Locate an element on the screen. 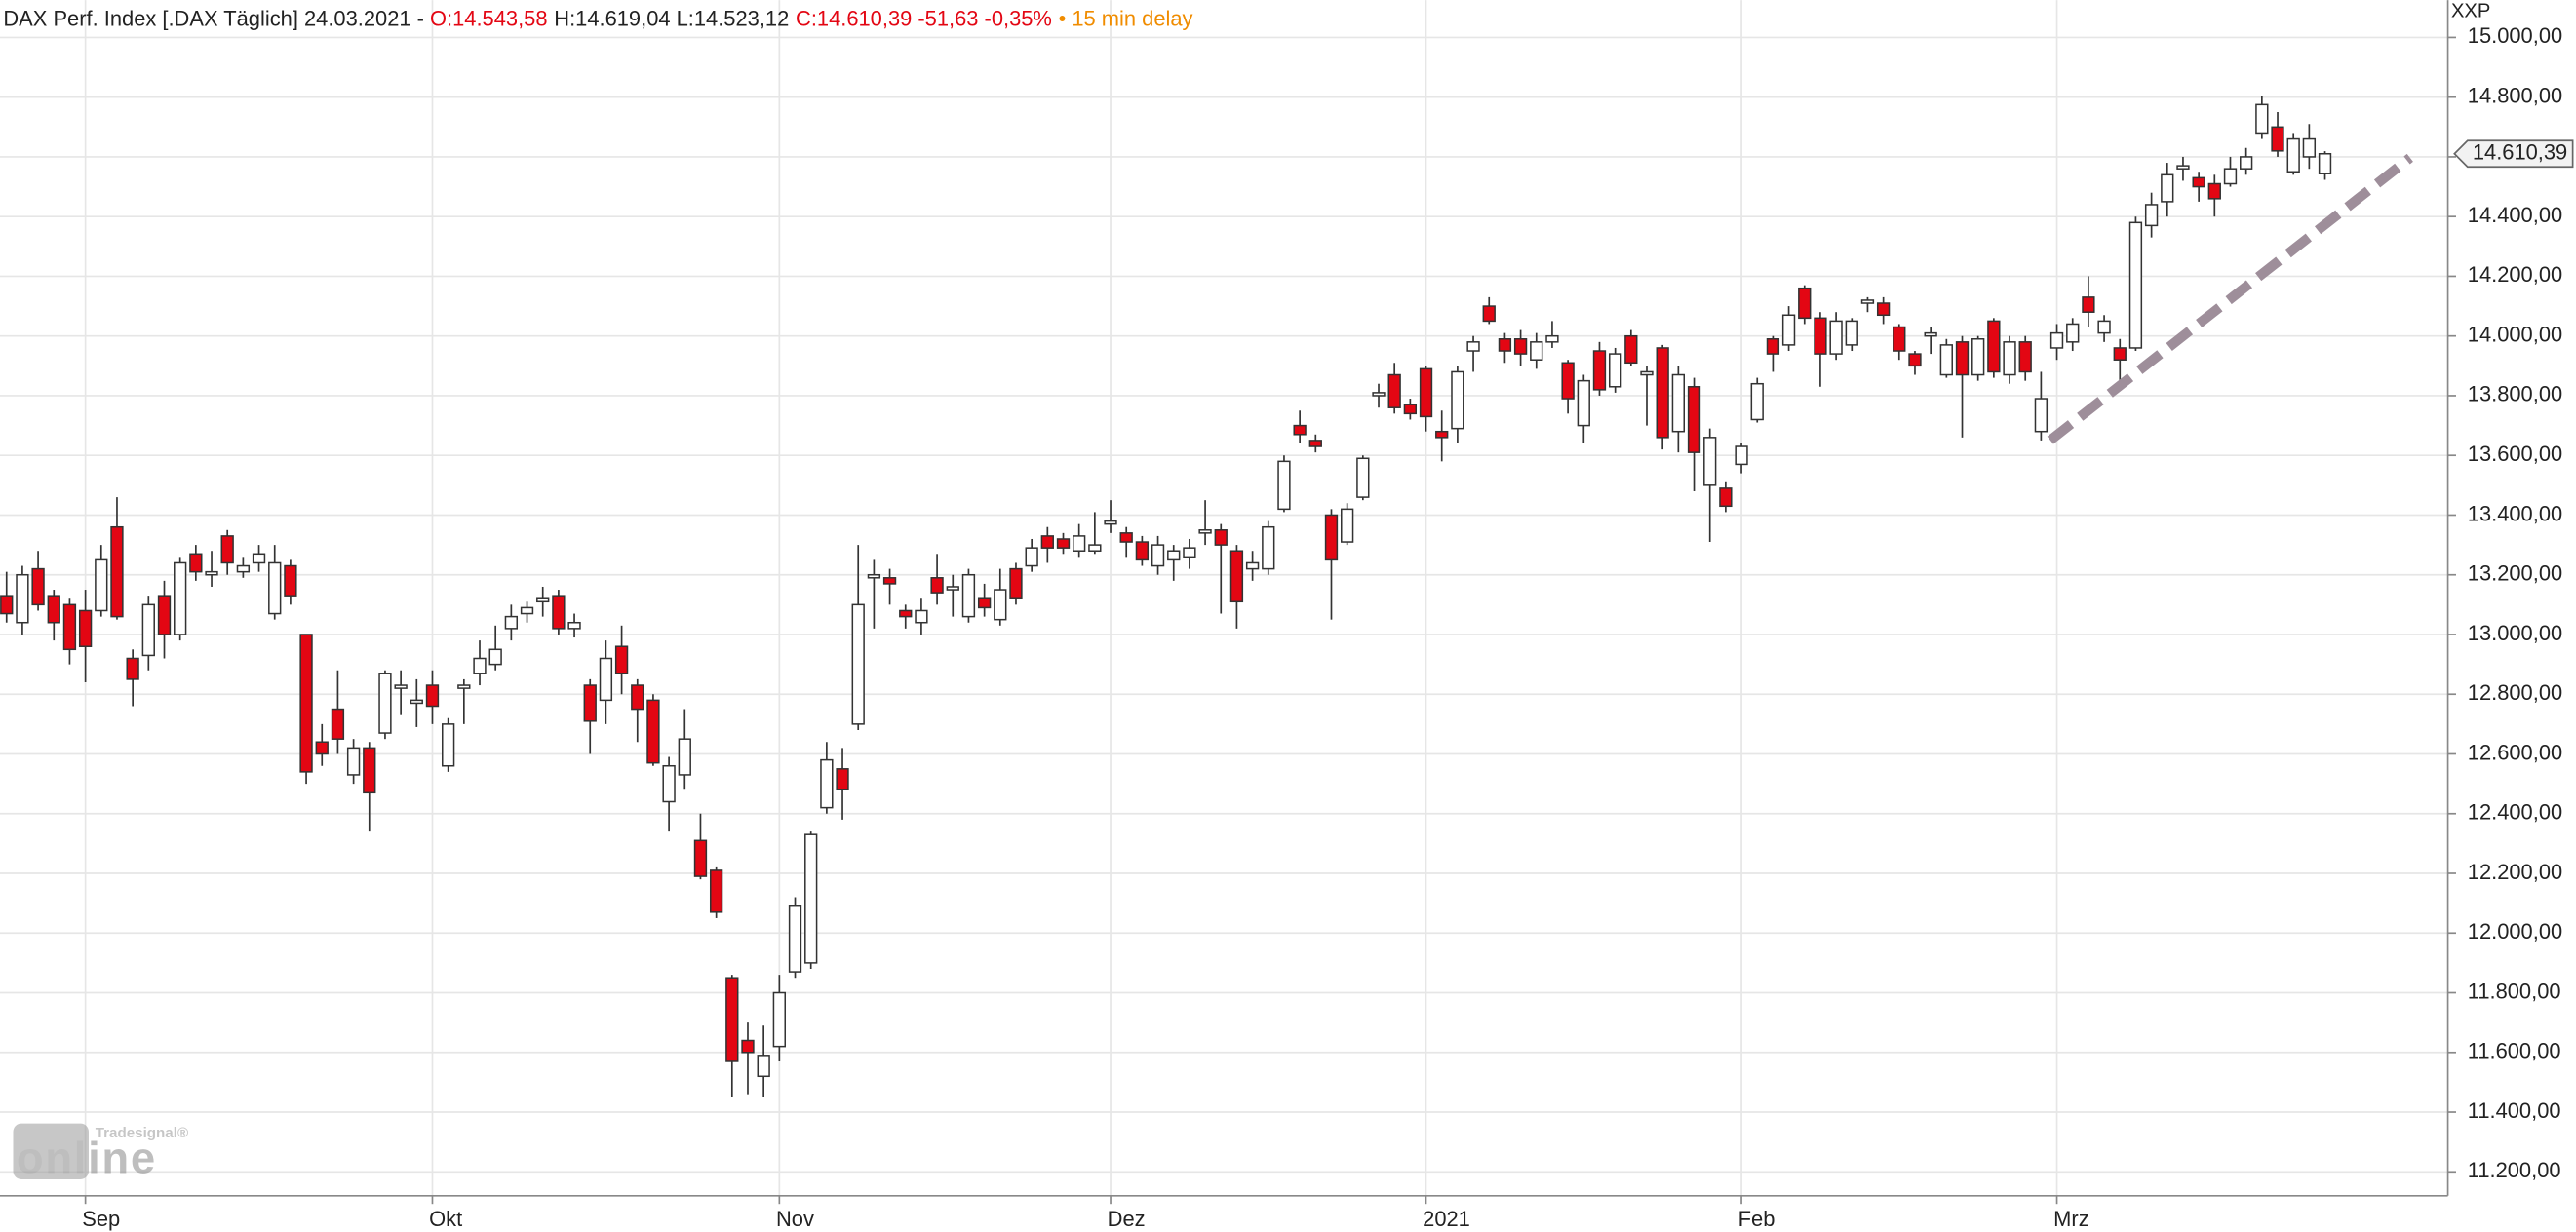 The image size is (2576, 1232). x-tick-label: Okt is located at coordinates (445, 1219).